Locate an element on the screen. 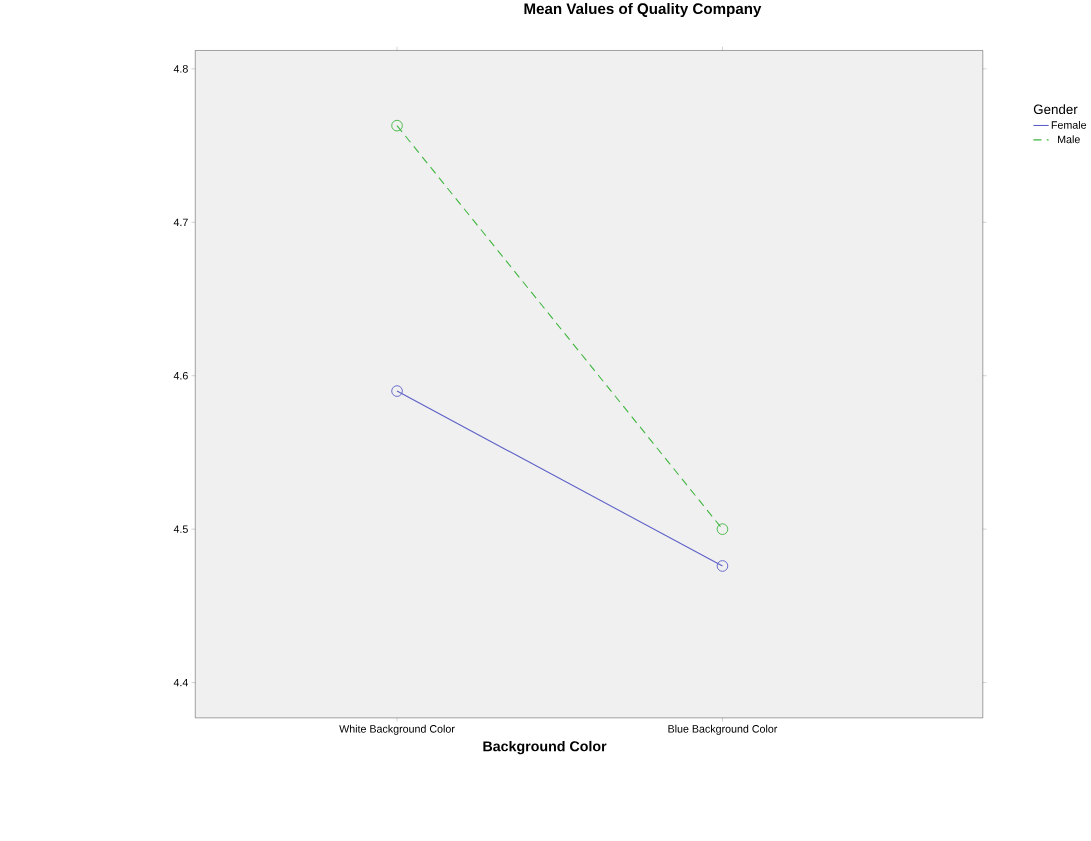  chart-title: Mean Values of Quality Company is located at coordinates (643, 10).